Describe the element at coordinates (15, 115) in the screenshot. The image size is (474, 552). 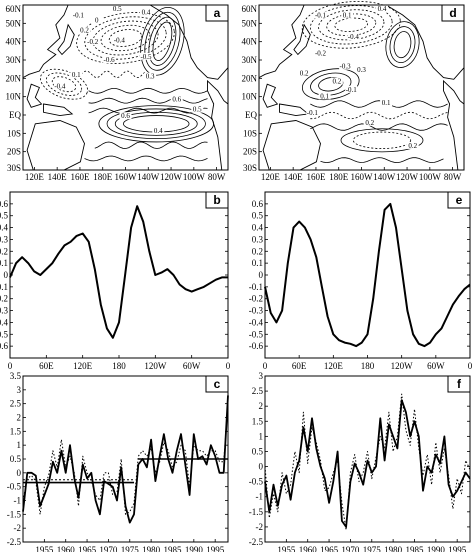
I see `y-tick-label: EQ` at that location.